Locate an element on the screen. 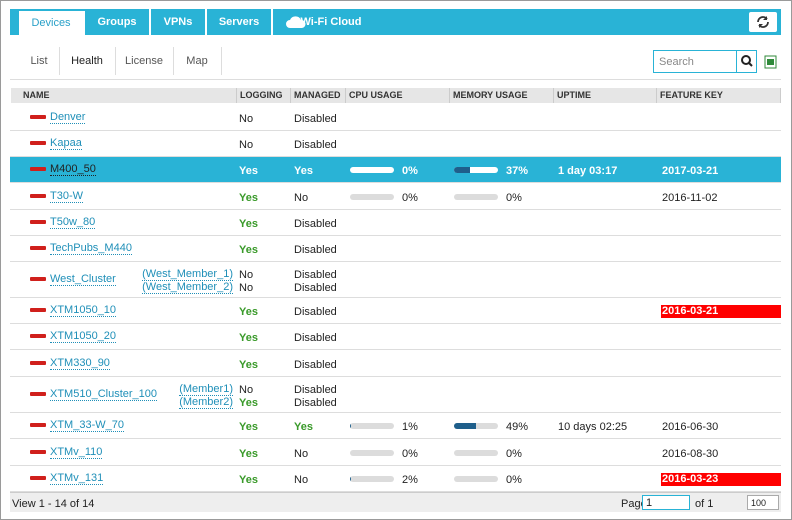 This screenshot has height=520, width=792. column-header: MEMORY USAGE is located at coordinates (502, 95).